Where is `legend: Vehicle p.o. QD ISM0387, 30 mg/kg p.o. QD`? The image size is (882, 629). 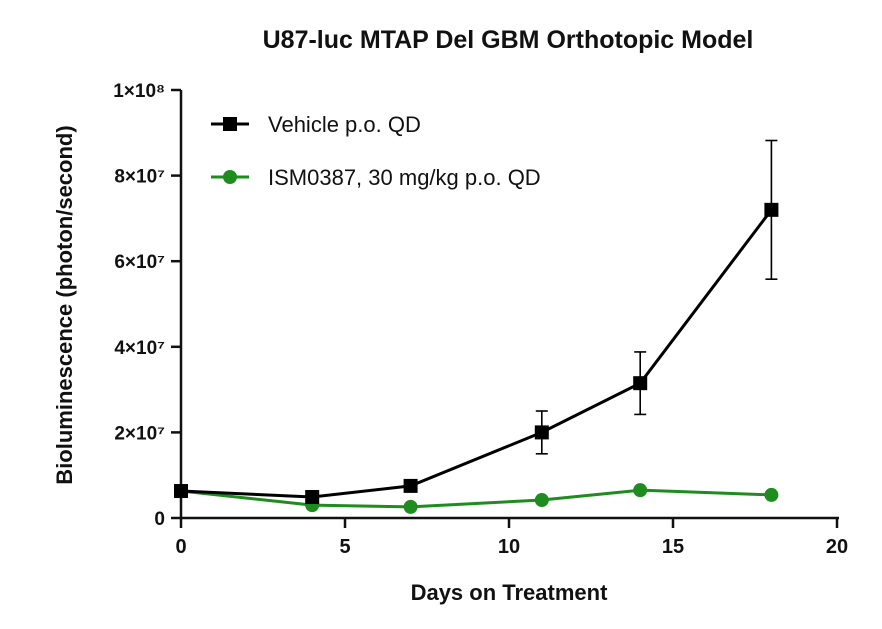 legend: Vehicle p.o. QD ISM0387, 30 mg/kg p.o. QD is located at coordinates (376, 151).